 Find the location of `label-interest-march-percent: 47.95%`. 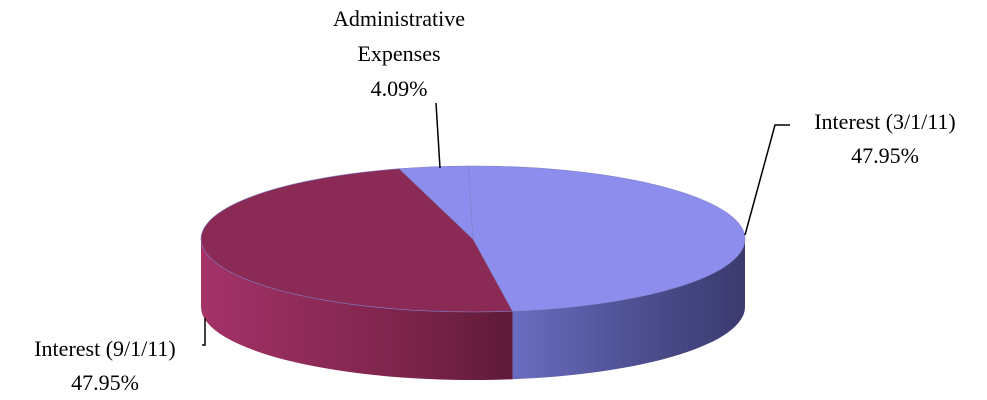

label-interest-march-percent: 47.95% is located at coordinates (885, 155).